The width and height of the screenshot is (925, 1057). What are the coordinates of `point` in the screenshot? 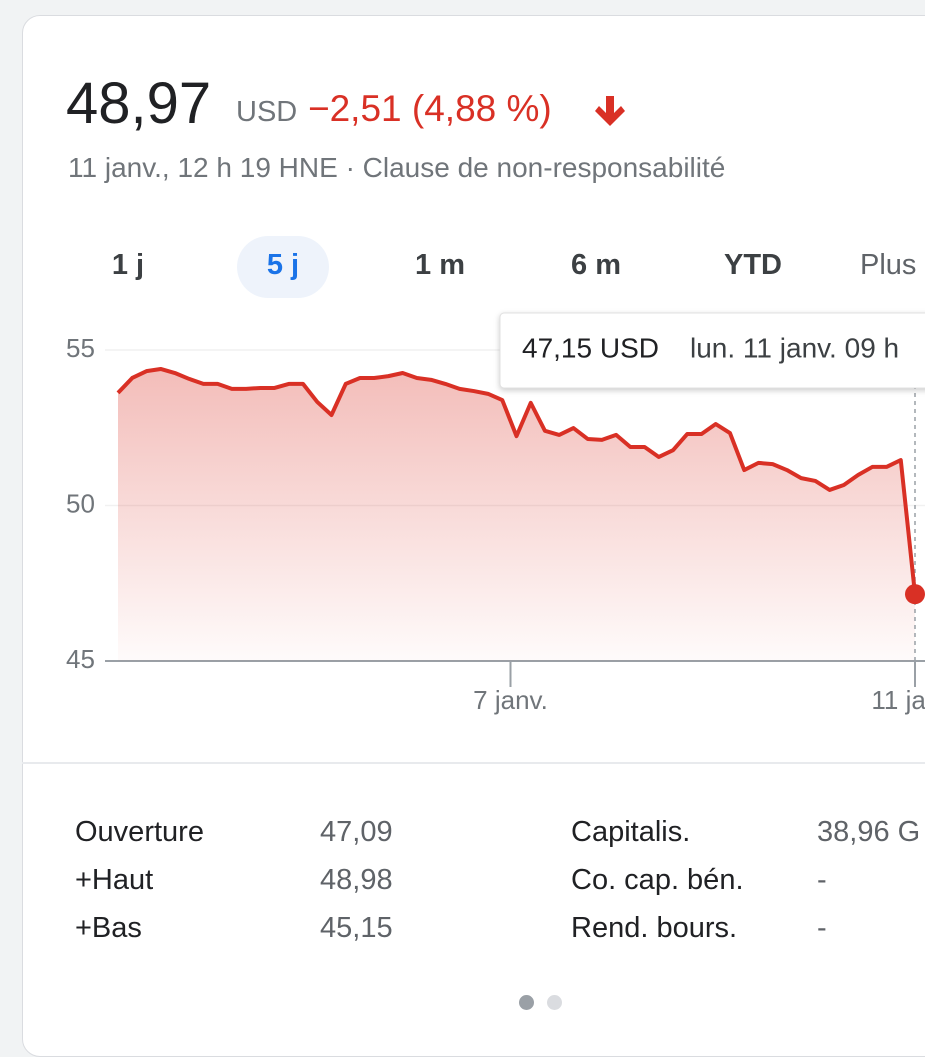 It's located at (915, 594).